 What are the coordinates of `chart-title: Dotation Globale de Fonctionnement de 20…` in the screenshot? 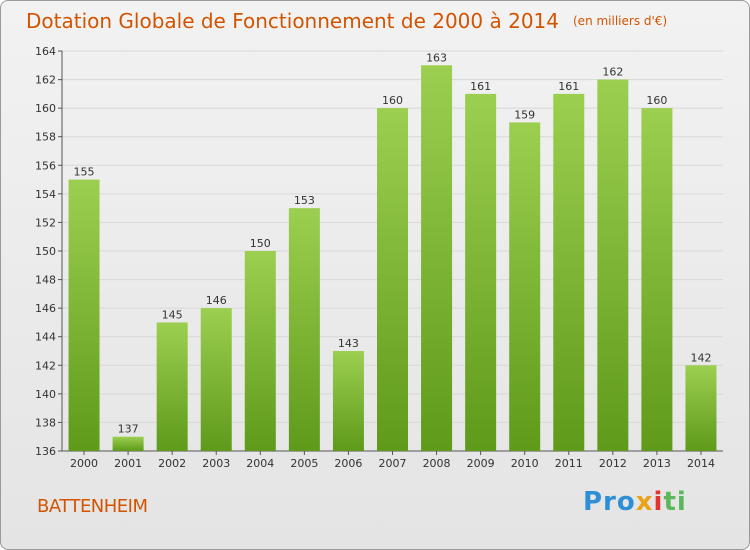 It's located at (346, 21).